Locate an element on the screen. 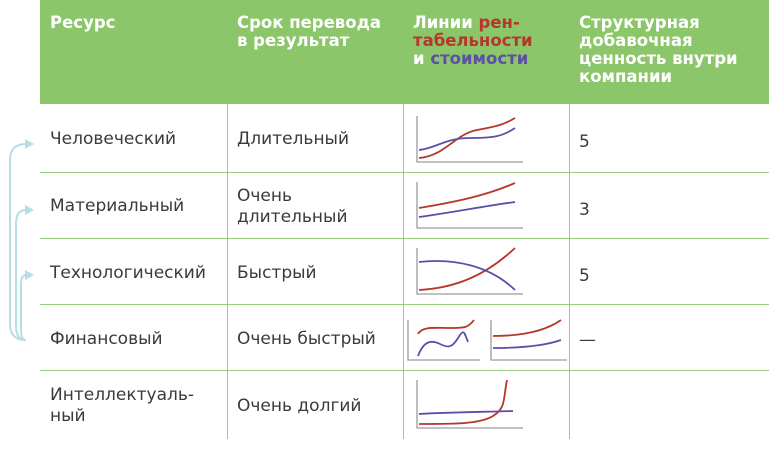 Image resolution: width=769 pixels, height=450 pixels. table-row: Технологический Быстрый 5 is located at coordinates (404, 271).